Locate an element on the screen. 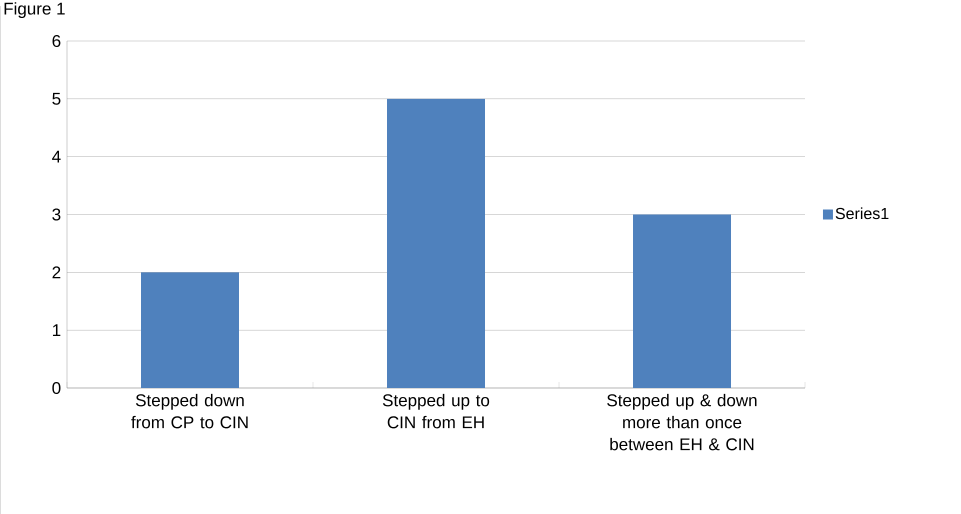 The height and width of the screenshot is (514, 961). y-tick-label: 3 is located at coordinates (56, 214).